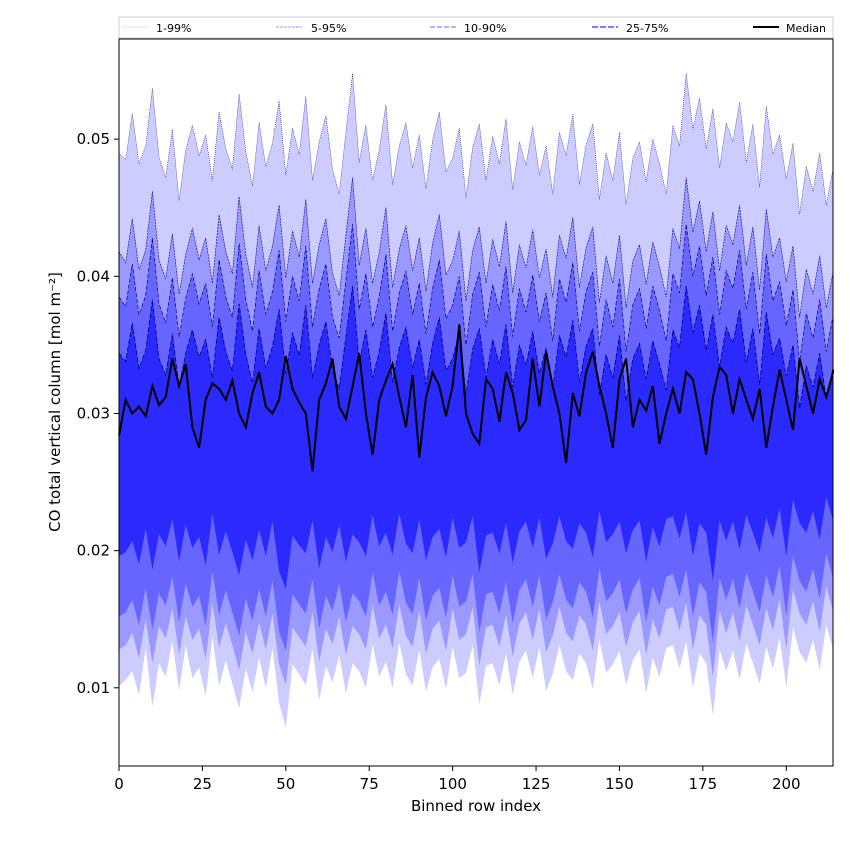 This screenshot has height=850, width=850. Describe the element at coordinates (619, 784) in the screenshot. I see `x-tick-label: 150` at that location.